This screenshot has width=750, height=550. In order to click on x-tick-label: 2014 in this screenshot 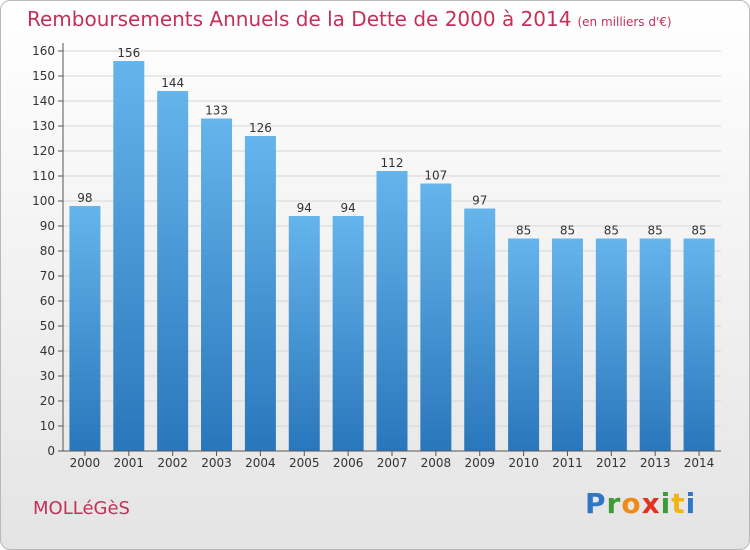, I will do `click(699, 463)`.